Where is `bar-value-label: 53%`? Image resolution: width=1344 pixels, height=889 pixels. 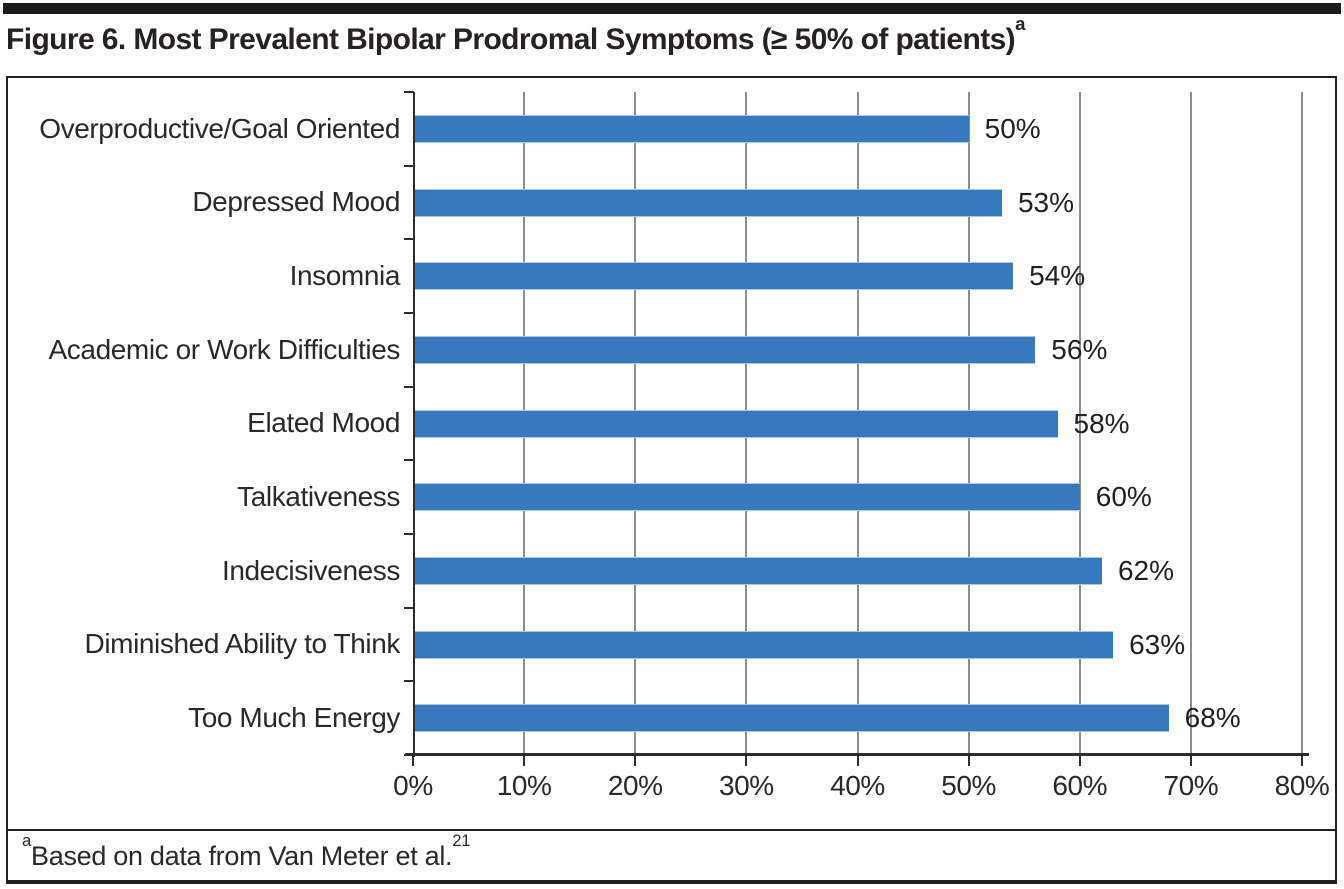 bar-value-label: 53% is located at coordinates (1045, 202).